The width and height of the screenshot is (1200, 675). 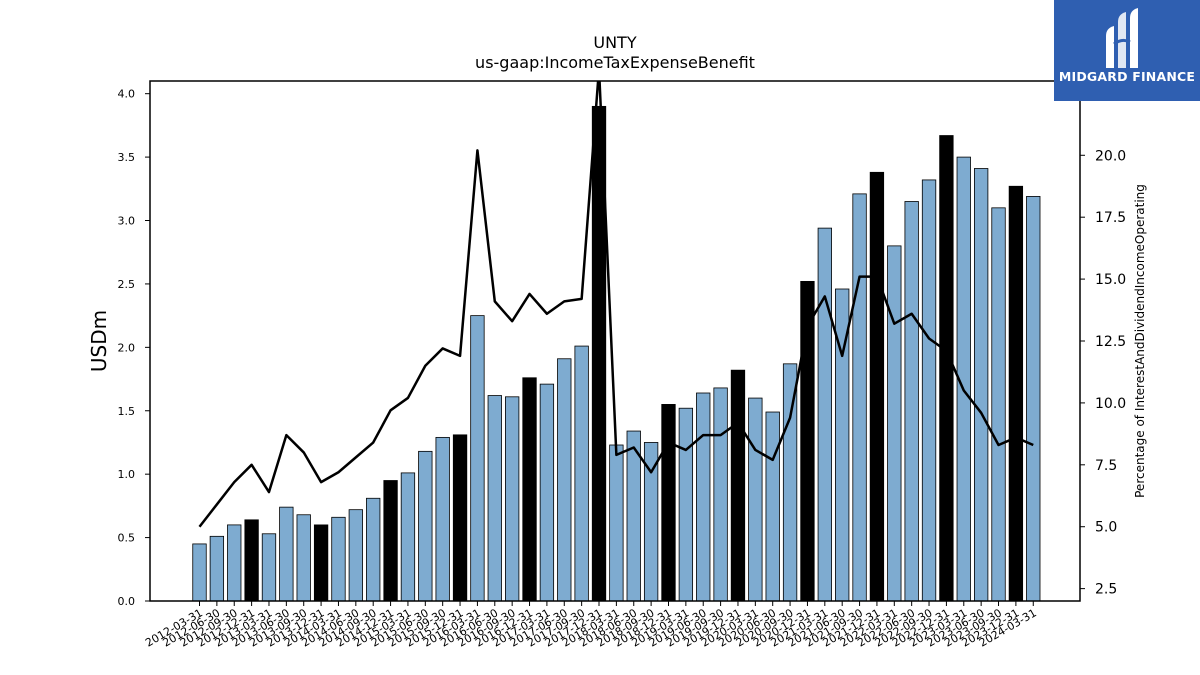 I want to click on y-tick-label: 1.5, so click(x=127, y=411).